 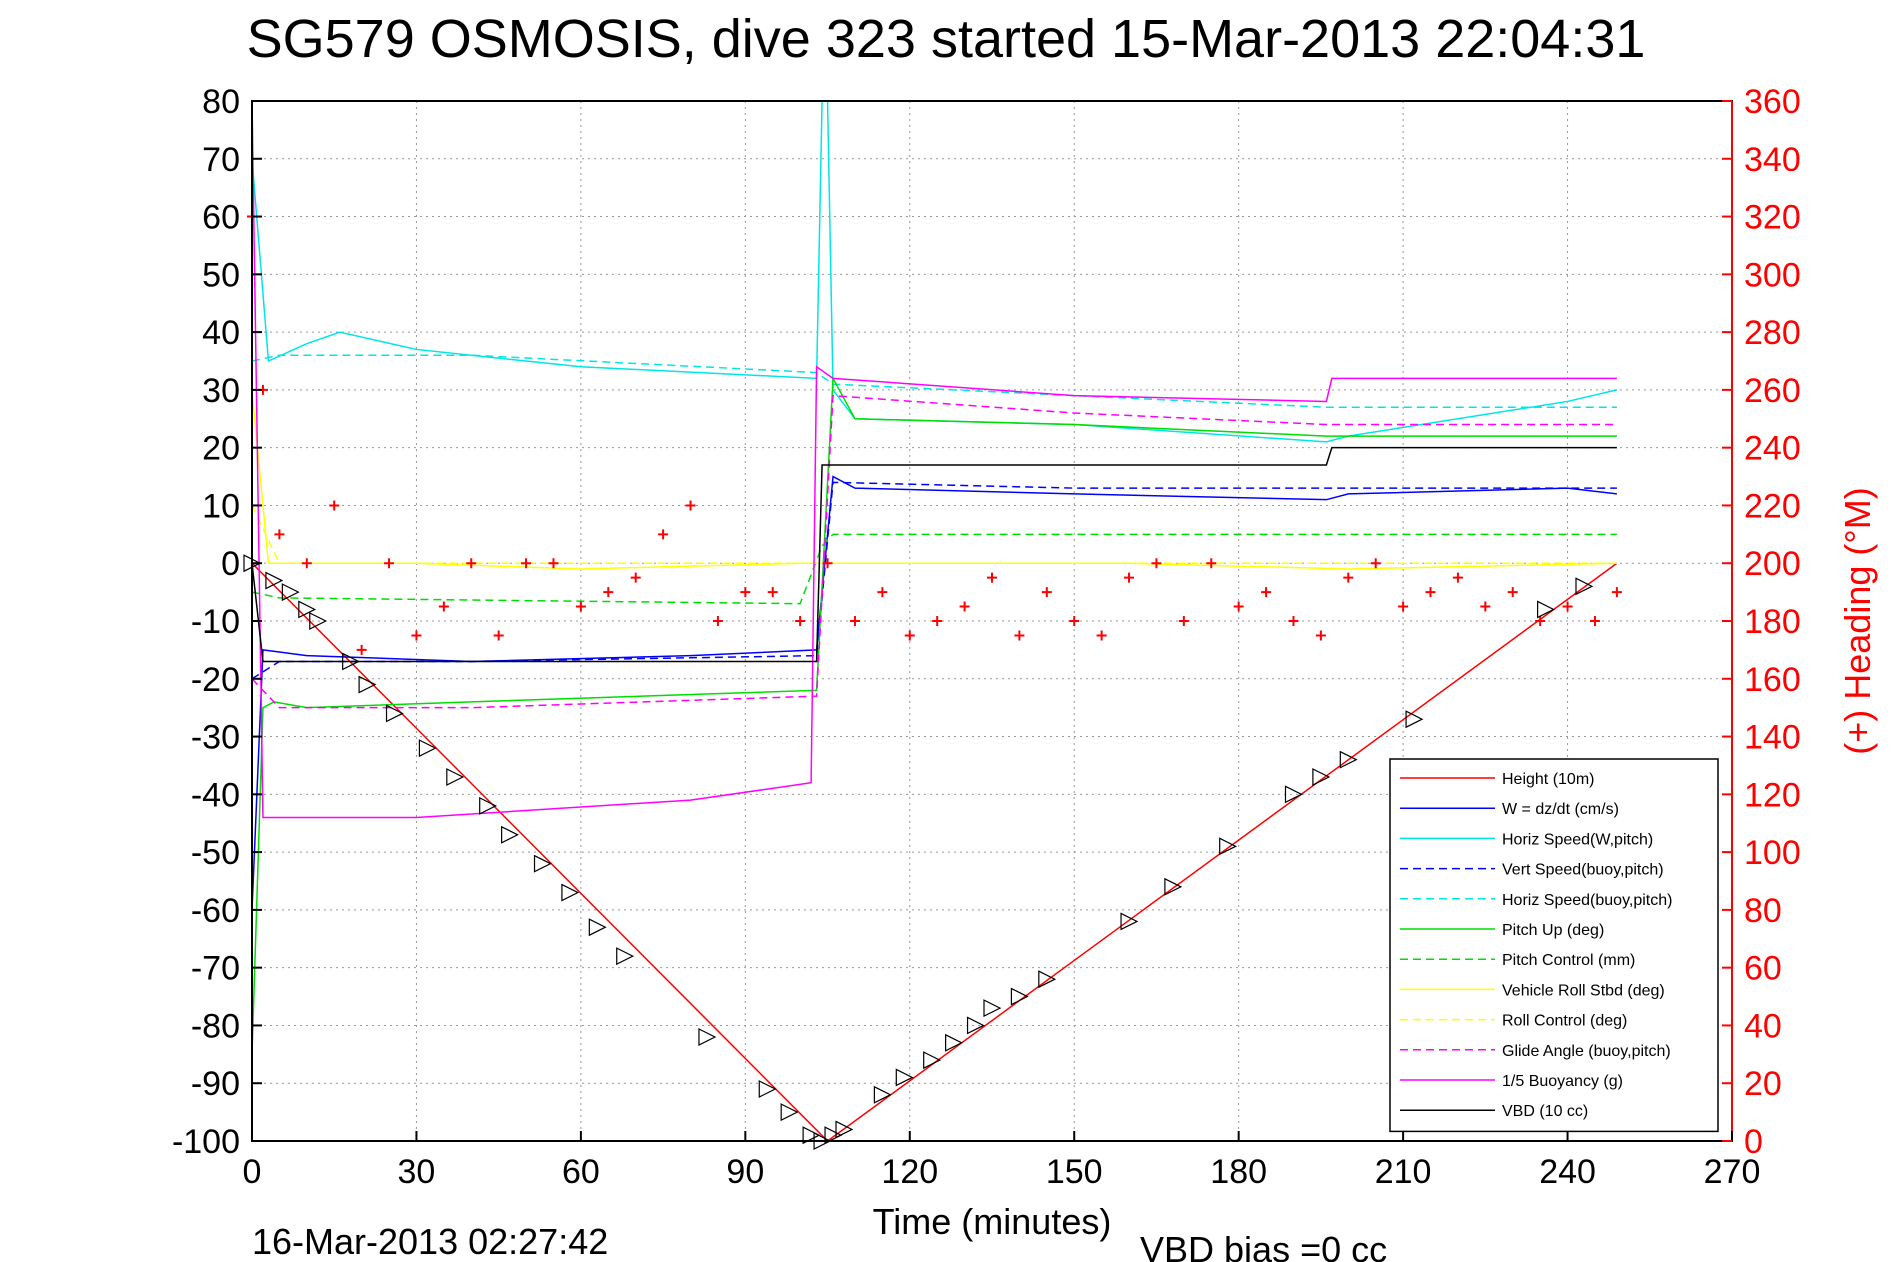 I want to click on x-tick-label: 240, so click(x=1567, y=1172).